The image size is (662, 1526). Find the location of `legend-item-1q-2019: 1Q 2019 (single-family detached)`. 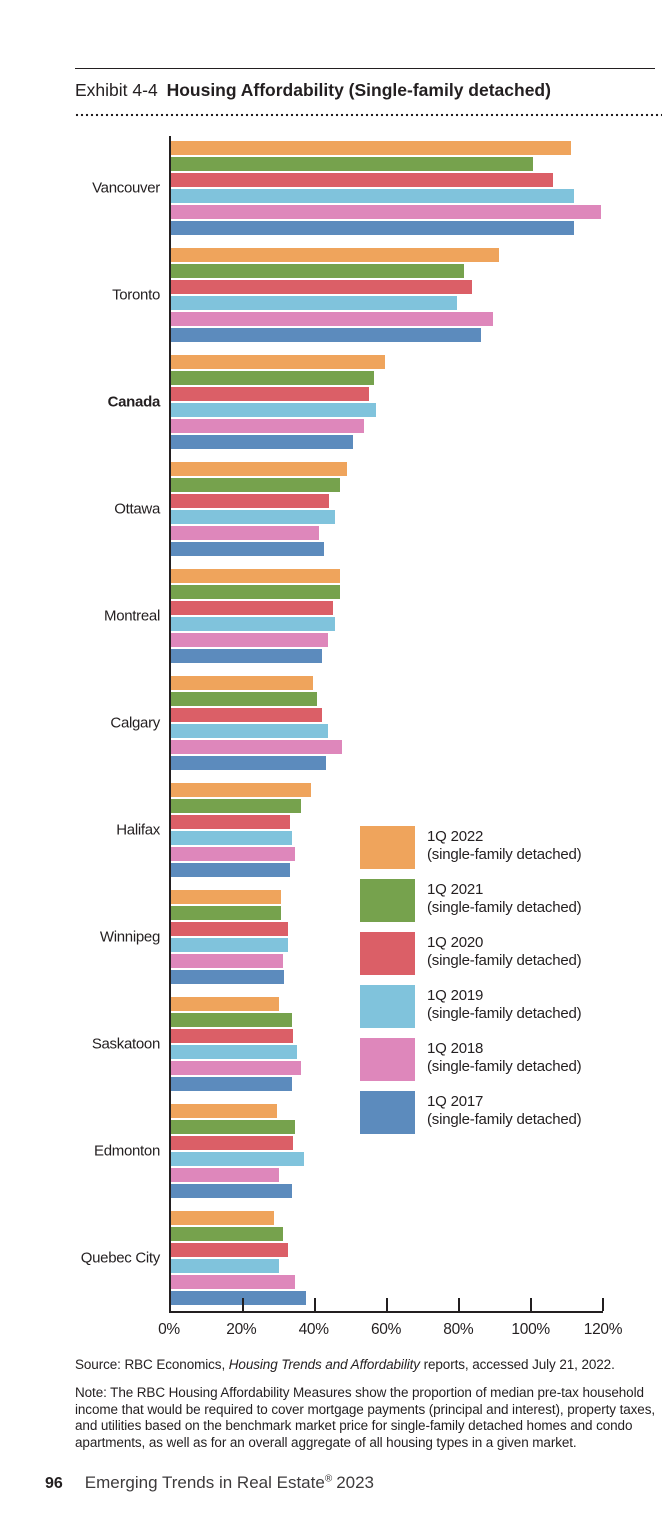

legend-item-1q-2019: 1Q 2019 (single-family detached) is located at coordinates (471, 1006).